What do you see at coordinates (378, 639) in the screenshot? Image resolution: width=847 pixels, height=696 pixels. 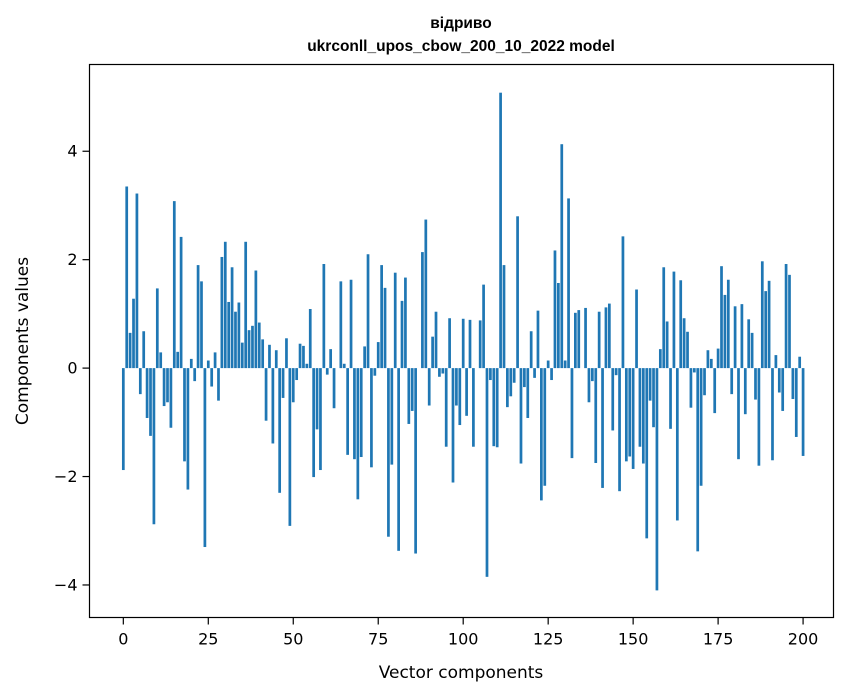 I see `x-tick-label: 75` at bounding box center [378, 639].